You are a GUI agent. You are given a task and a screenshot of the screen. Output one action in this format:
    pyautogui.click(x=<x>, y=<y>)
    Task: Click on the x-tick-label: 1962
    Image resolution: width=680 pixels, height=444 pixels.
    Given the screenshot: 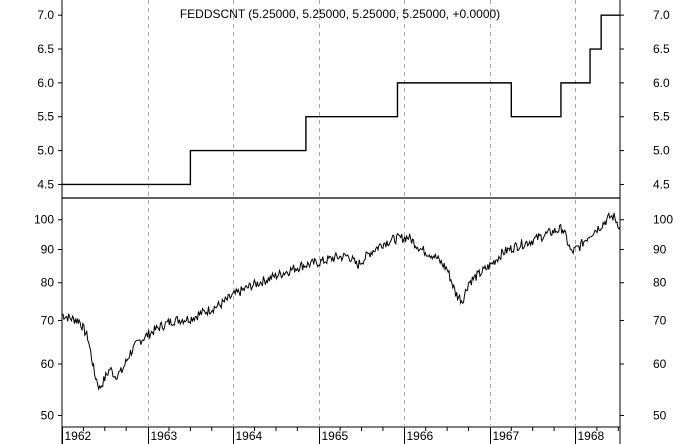 What is the action you would take?
    pyautogui.click(x=78, y=436)
    